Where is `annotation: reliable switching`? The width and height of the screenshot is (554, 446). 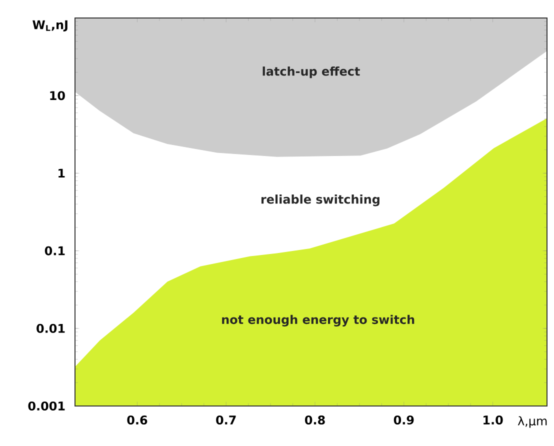 annotation: reliable switching is located at coordinates (320, 200).